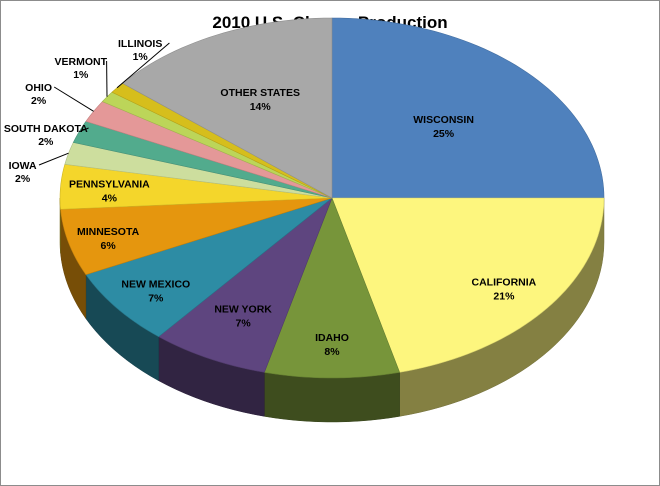 The image size is (660, 486). What do you see at coordinates (104, 104) in the screenshot?
I see `leader-lines` at bounding box center [104, 104].